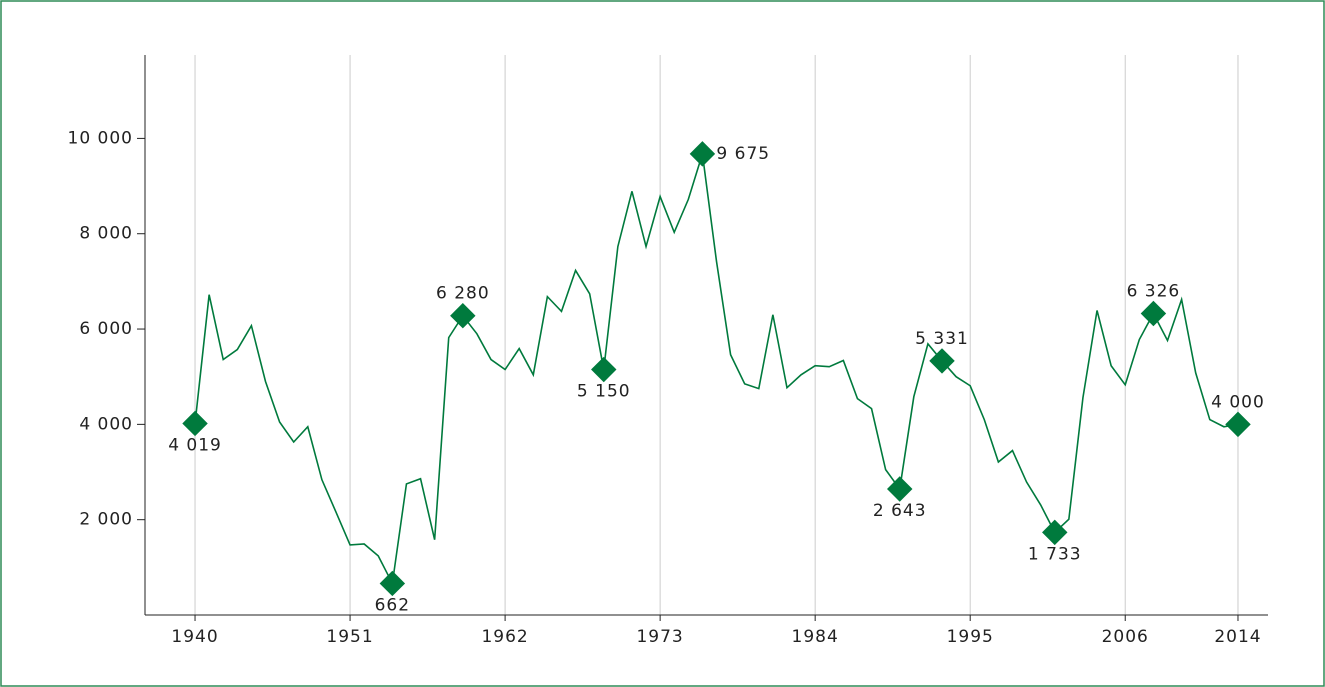 The height and width of the screenshot is (687, 1325). Describe the element at coordinates (463, 294) in the screenshot. I see `data-label: 6 280` at that location.